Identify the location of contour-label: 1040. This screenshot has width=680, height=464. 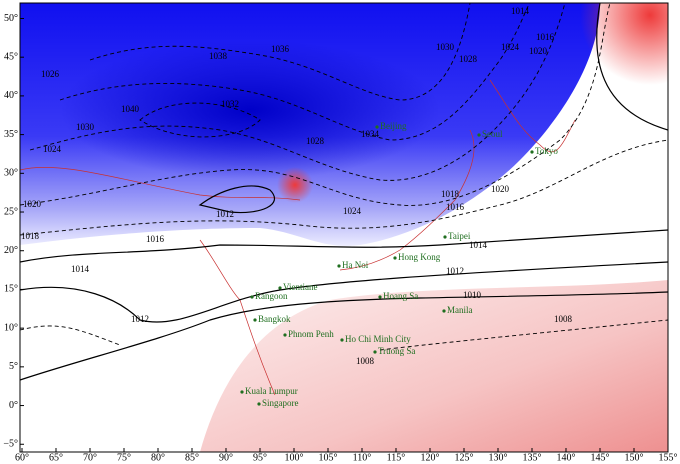
(130, 109).